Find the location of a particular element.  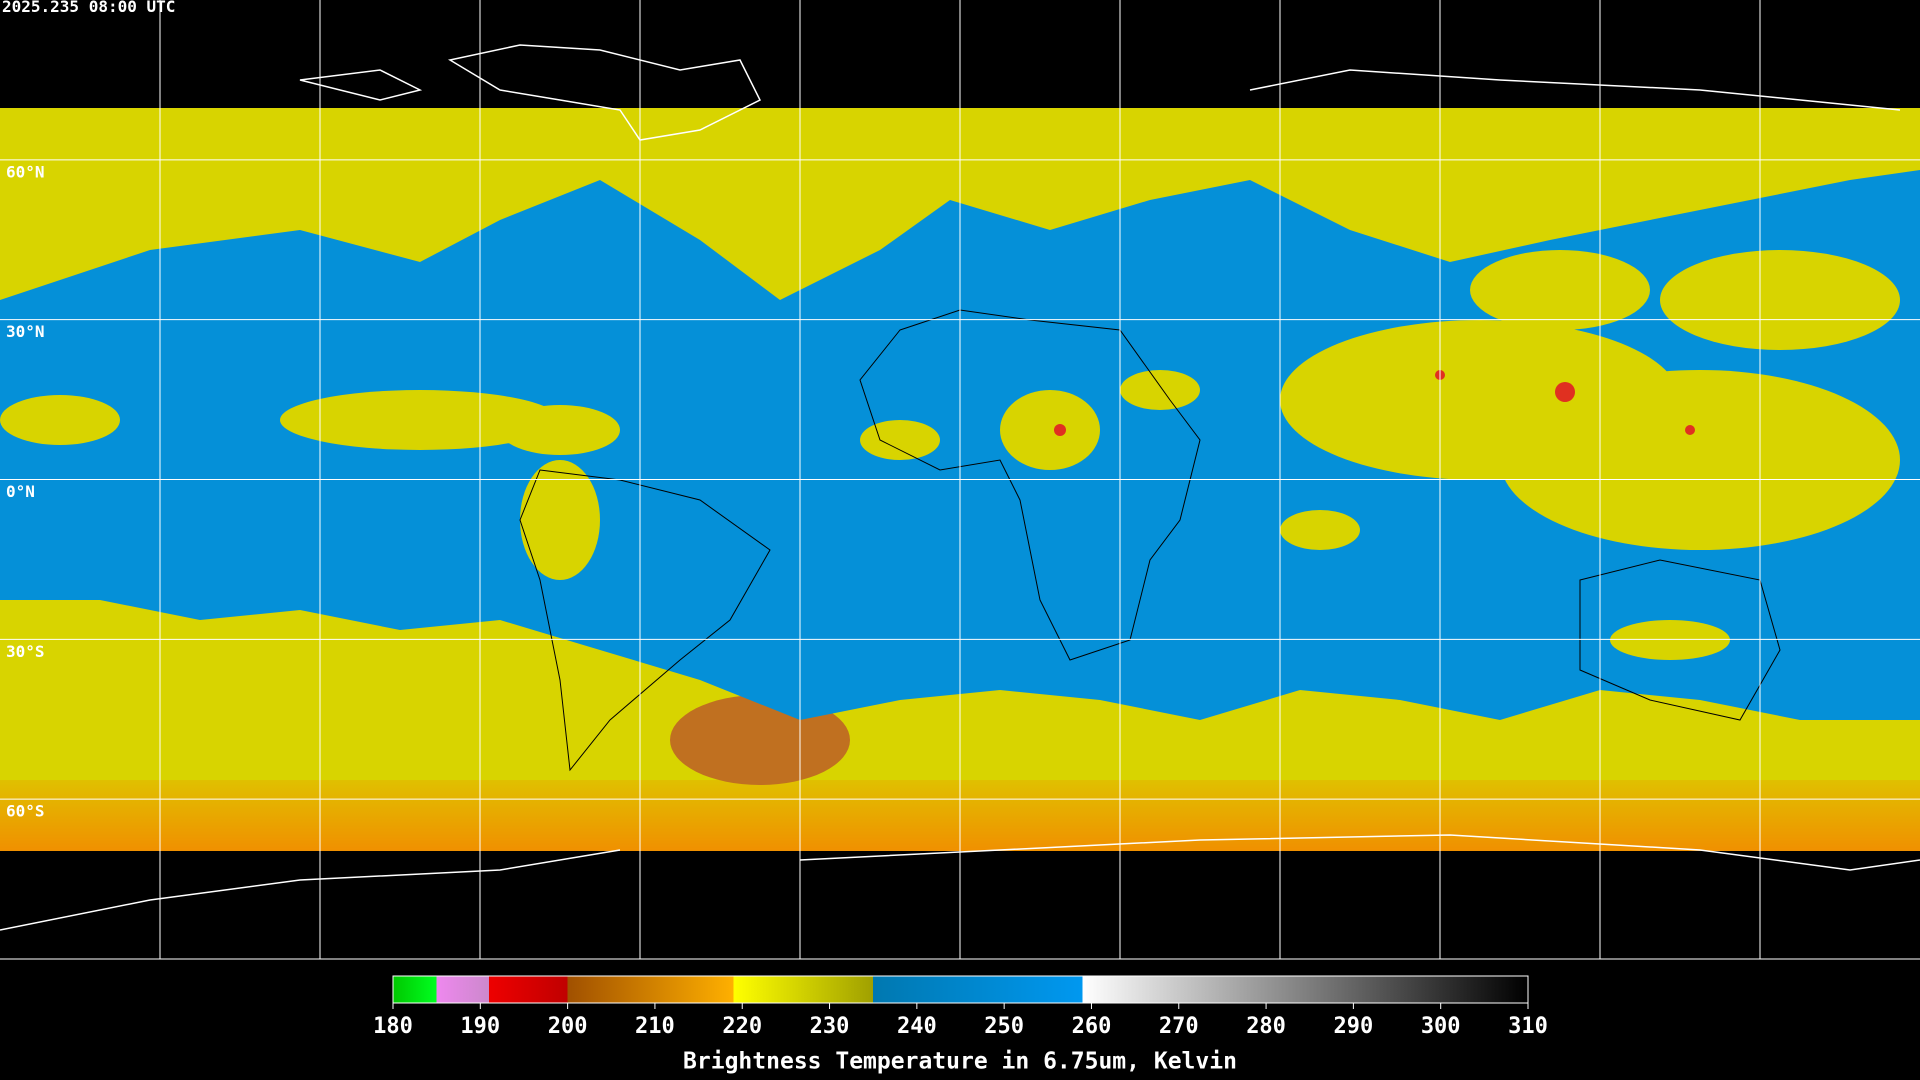

colorbar-label: Brightness Temperature in 6.75um, Kelvin is located at coordinates (960, 1062).